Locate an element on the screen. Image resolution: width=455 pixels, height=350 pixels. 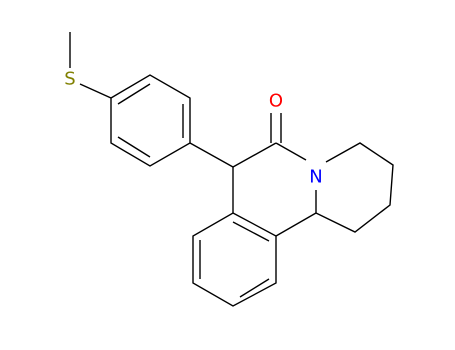
atom-label: S is located at coordinates (69, 79).